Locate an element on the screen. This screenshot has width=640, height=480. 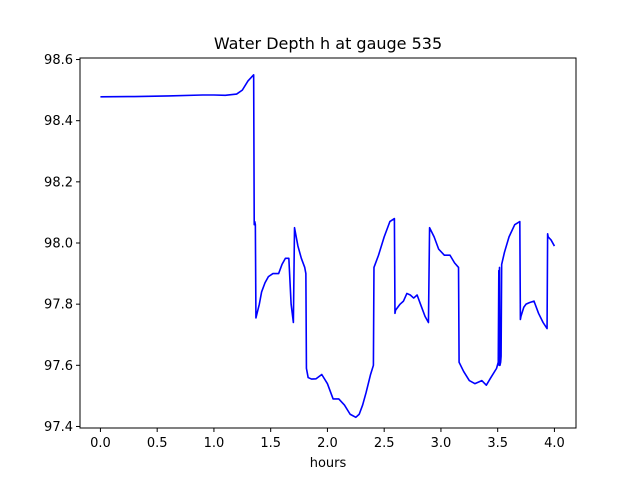
y-tick-label: 97.8 is located at coordinates (58, 305).